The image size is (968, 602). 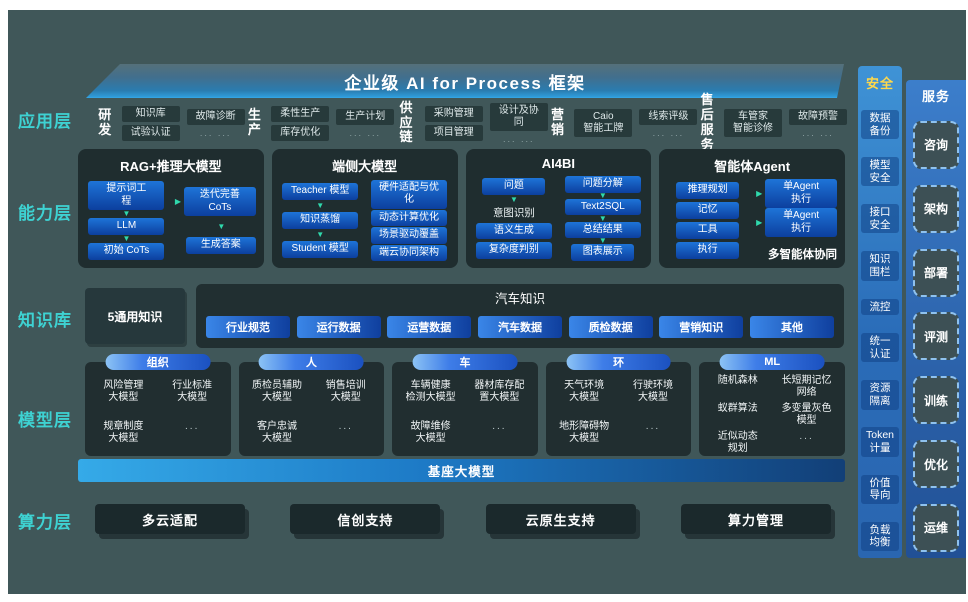 I want to click on app-group-label: 研发, so click(x=105, y=122).